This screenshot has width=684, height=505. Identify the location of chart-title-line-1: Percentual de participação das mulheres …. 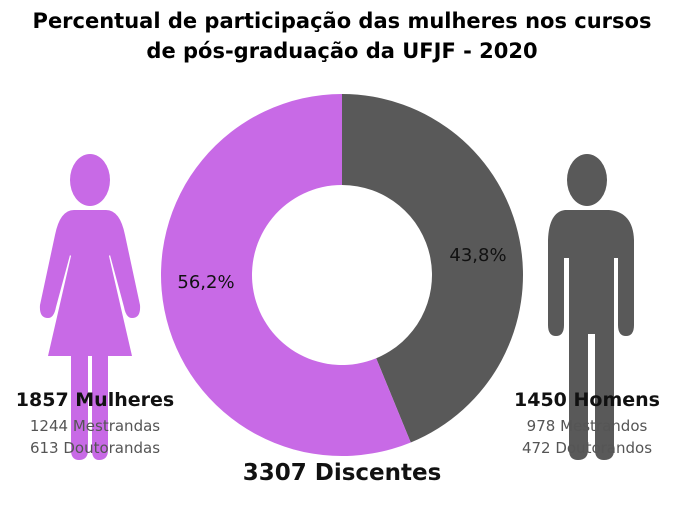
(342, 21).